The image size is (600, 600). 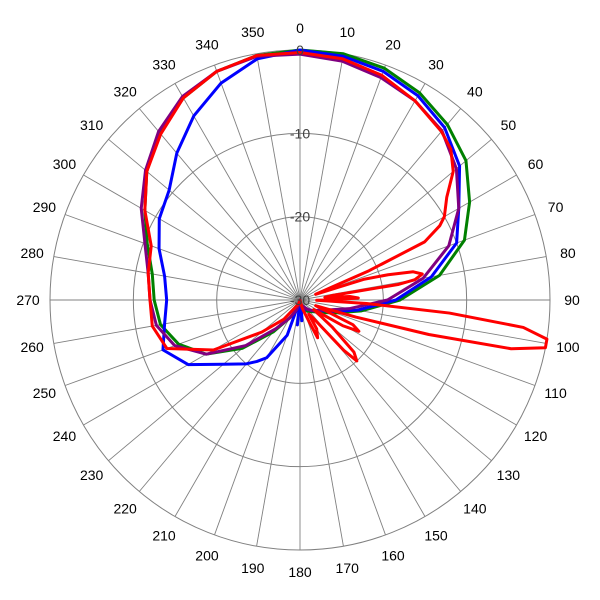 I want to click on angle-tick-label: 270, so click(x=28, y=300).